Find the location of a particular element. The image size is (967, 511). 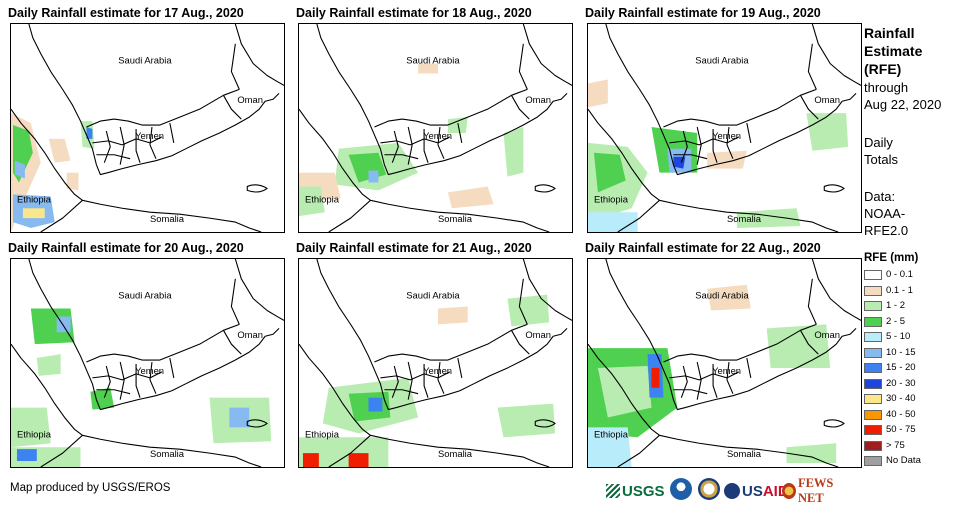

noaa-logo-icon is located at coordinates (681, 489).